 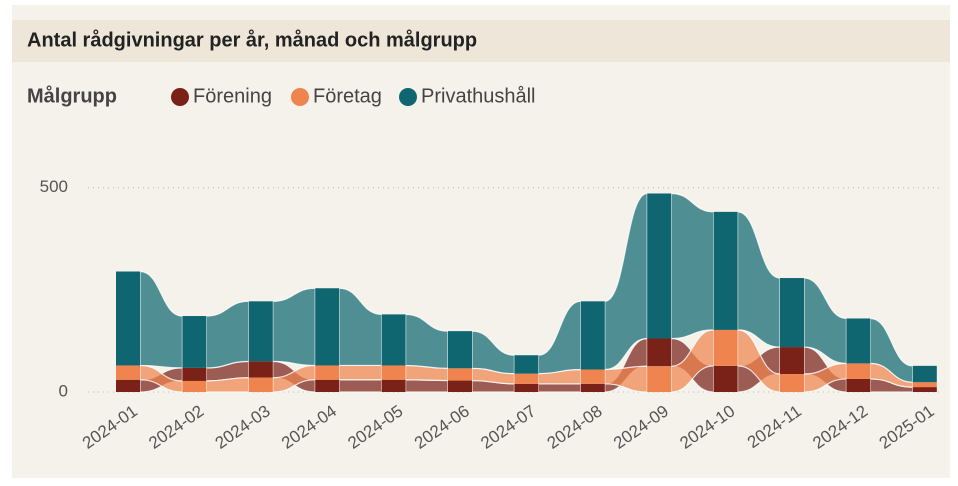 What do you see at coordinates (481, 41) in the screenshot?
I see `title-bar` at bounding box center [481, 41].